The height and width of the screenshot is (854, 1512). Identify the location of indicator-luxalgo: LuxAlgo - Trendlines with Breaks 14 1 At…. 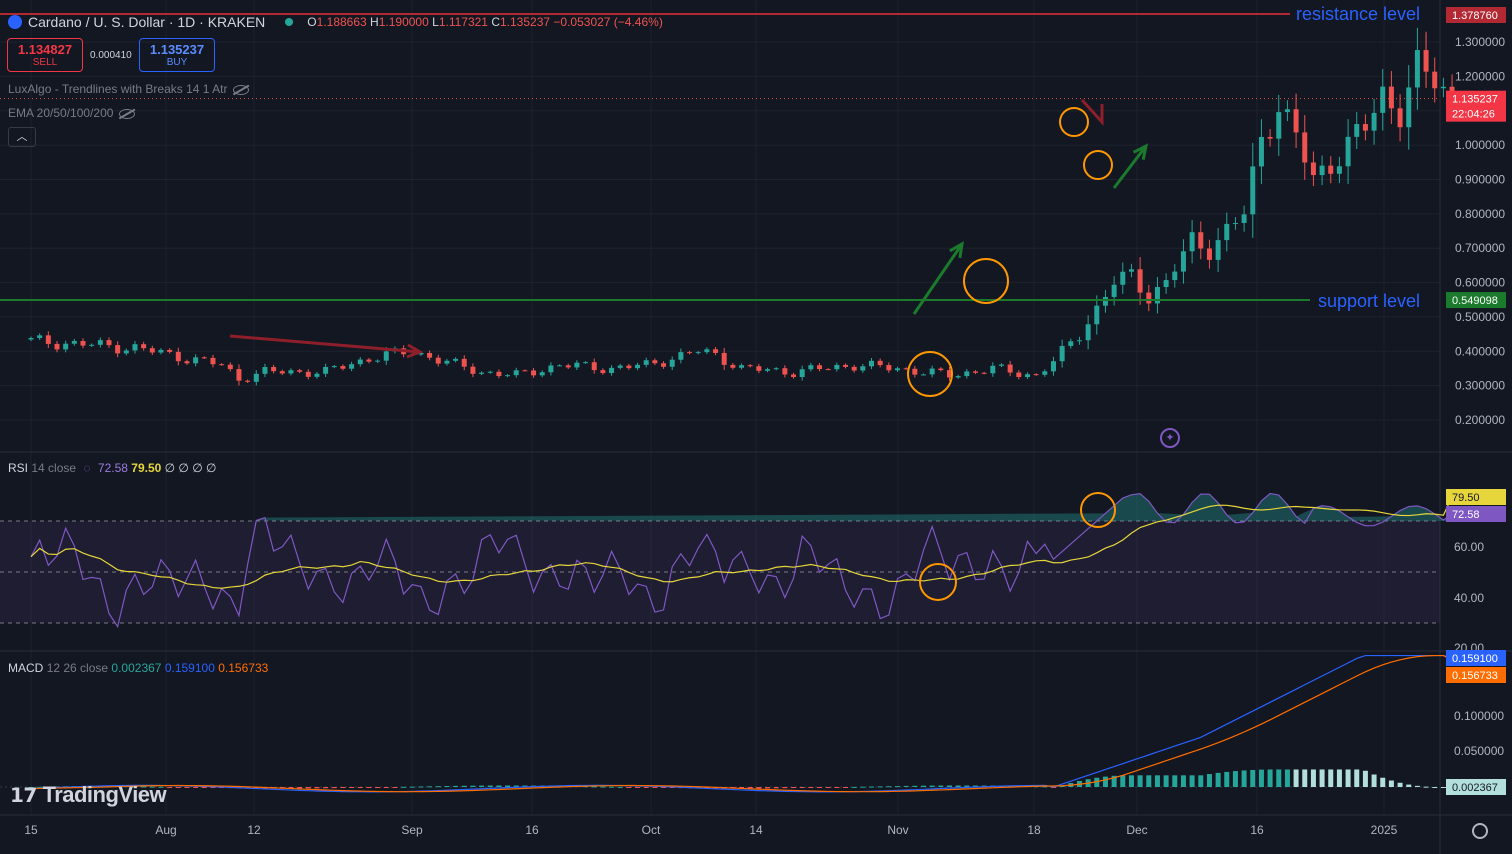
(129, 89).